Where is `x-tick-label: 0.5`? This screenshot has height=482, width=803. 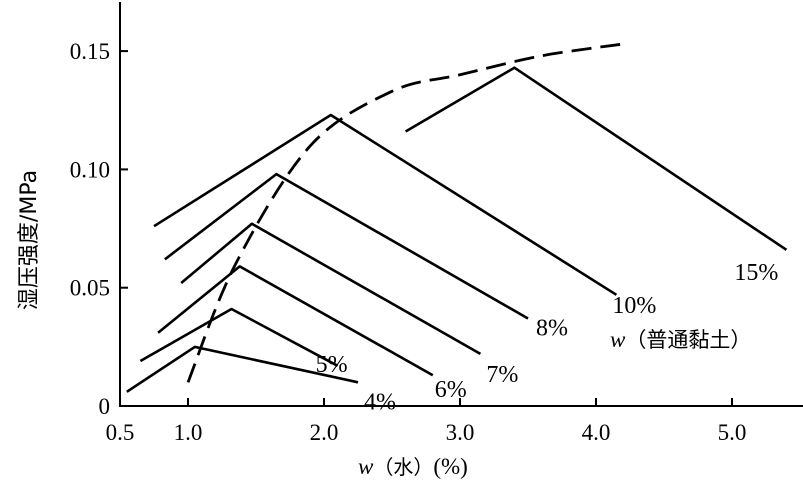
x-tick-label: 0.5 is located at coordinates (120, 432).